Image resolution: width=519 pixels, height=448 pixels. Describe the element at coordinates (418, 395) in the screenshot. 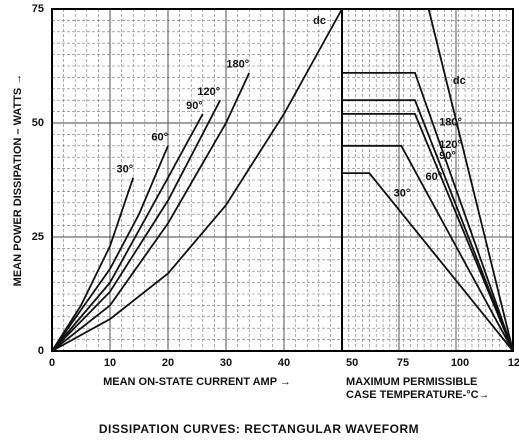

I see `x-axis-label: CASE TEMPERATURE-°C→` at that location.